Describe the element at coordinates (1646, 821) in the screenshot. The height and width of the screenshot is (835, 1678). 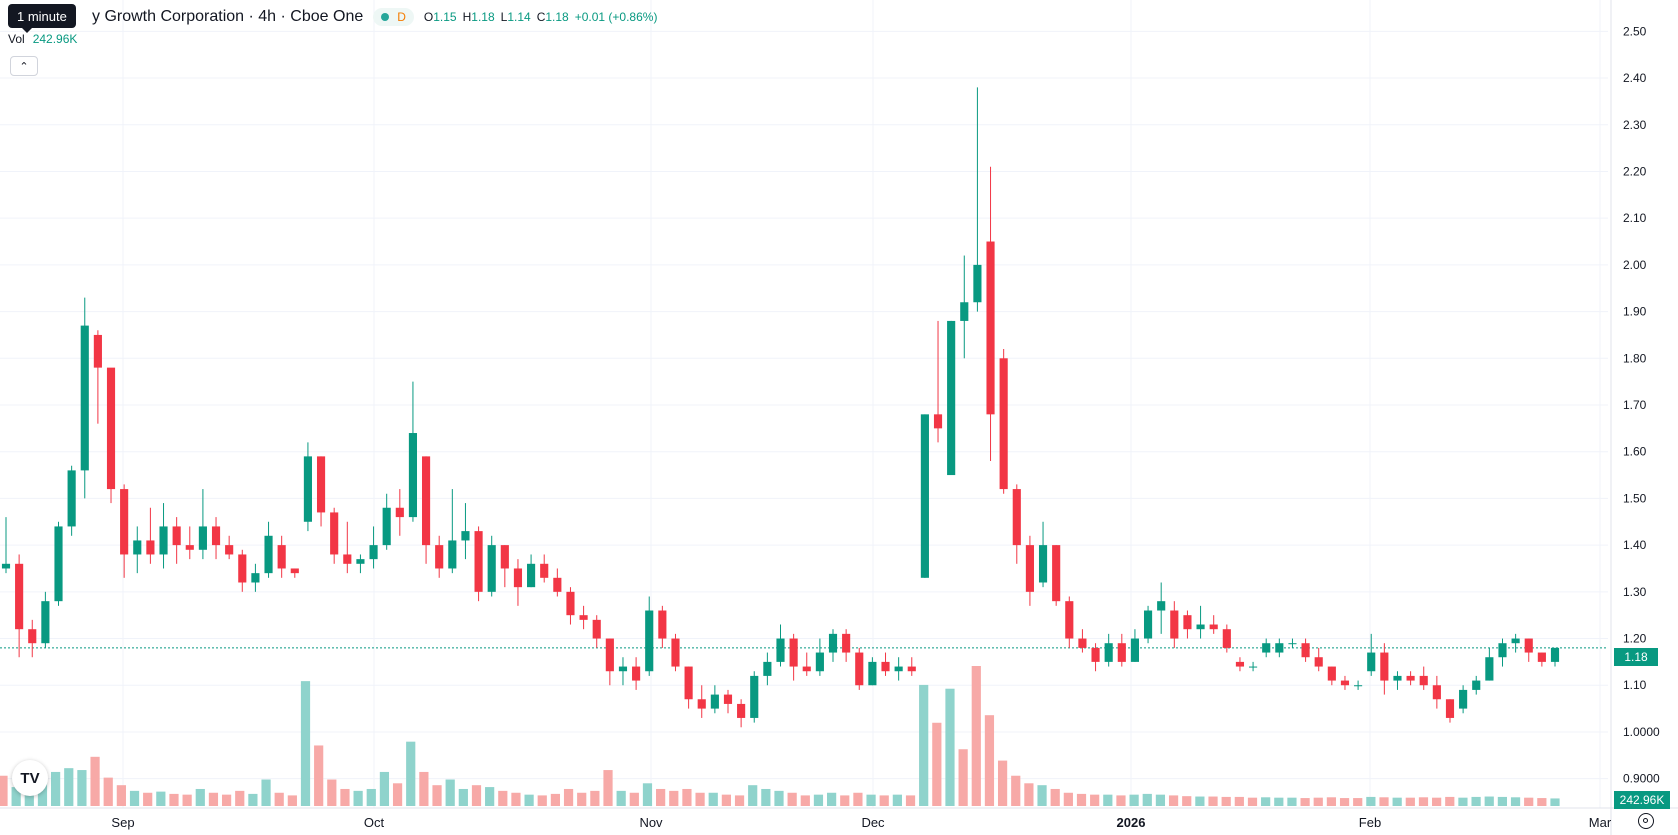
I see `gear-icon` at that location.